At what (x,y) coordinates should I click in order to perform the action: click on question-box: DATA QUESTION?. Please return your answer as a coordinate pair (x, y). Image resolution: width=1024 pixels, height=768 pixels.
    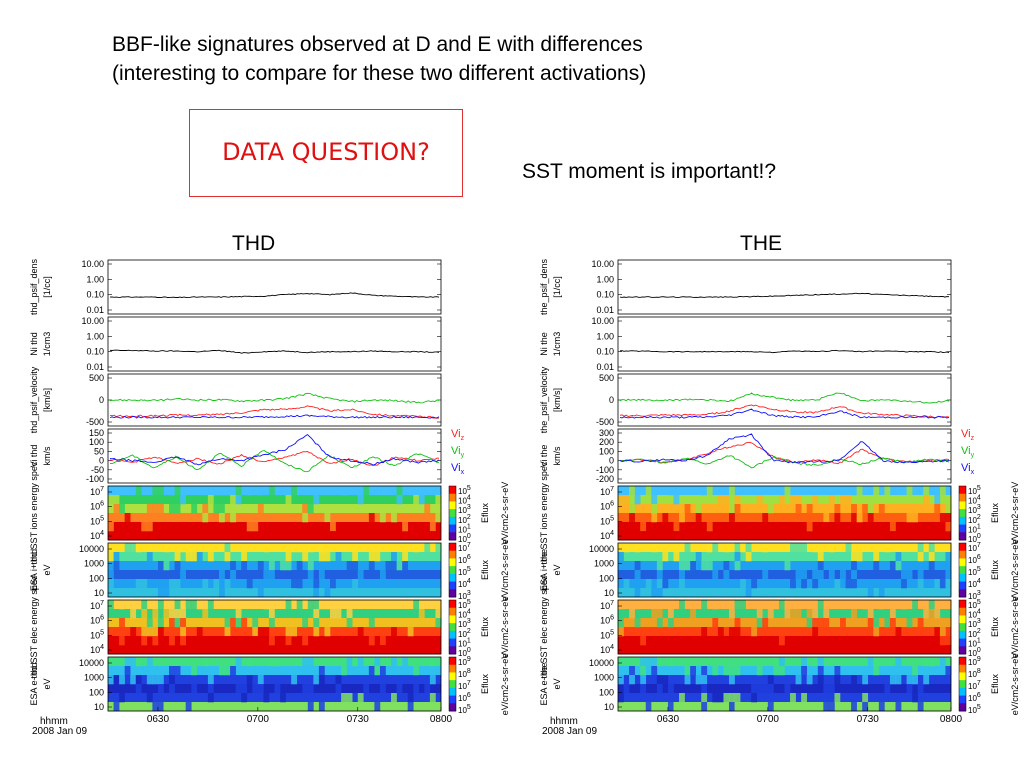
    Looking at the image, I should click on (326, 153).